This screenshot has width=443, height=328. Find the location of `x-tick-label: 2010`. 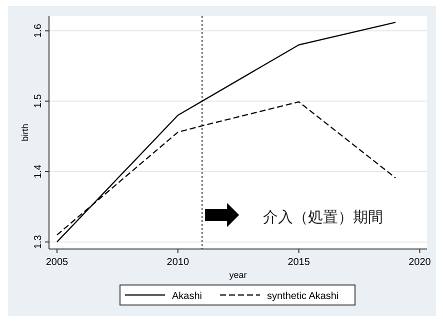

x-tick-label: 2010 is located at coordinates (178, 262).